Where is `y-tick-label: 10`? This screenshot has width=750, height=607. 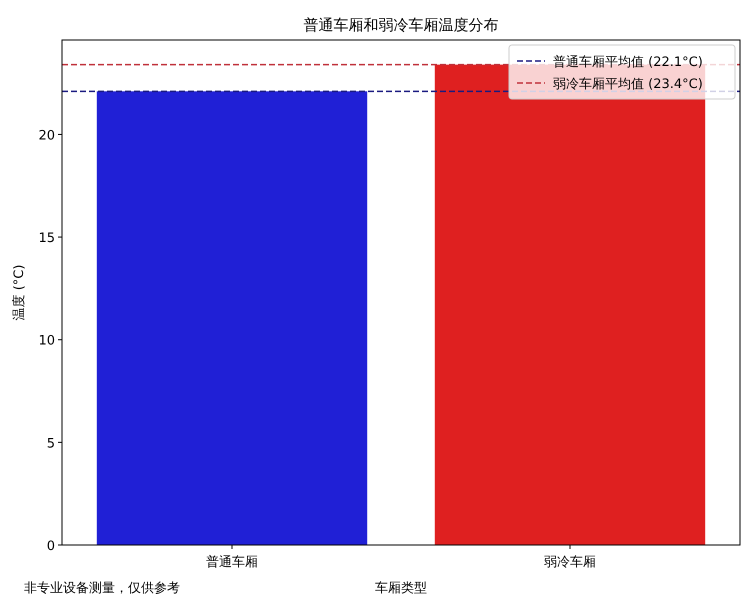
y-tick-label: 10 is located at coordinates (46, 341).